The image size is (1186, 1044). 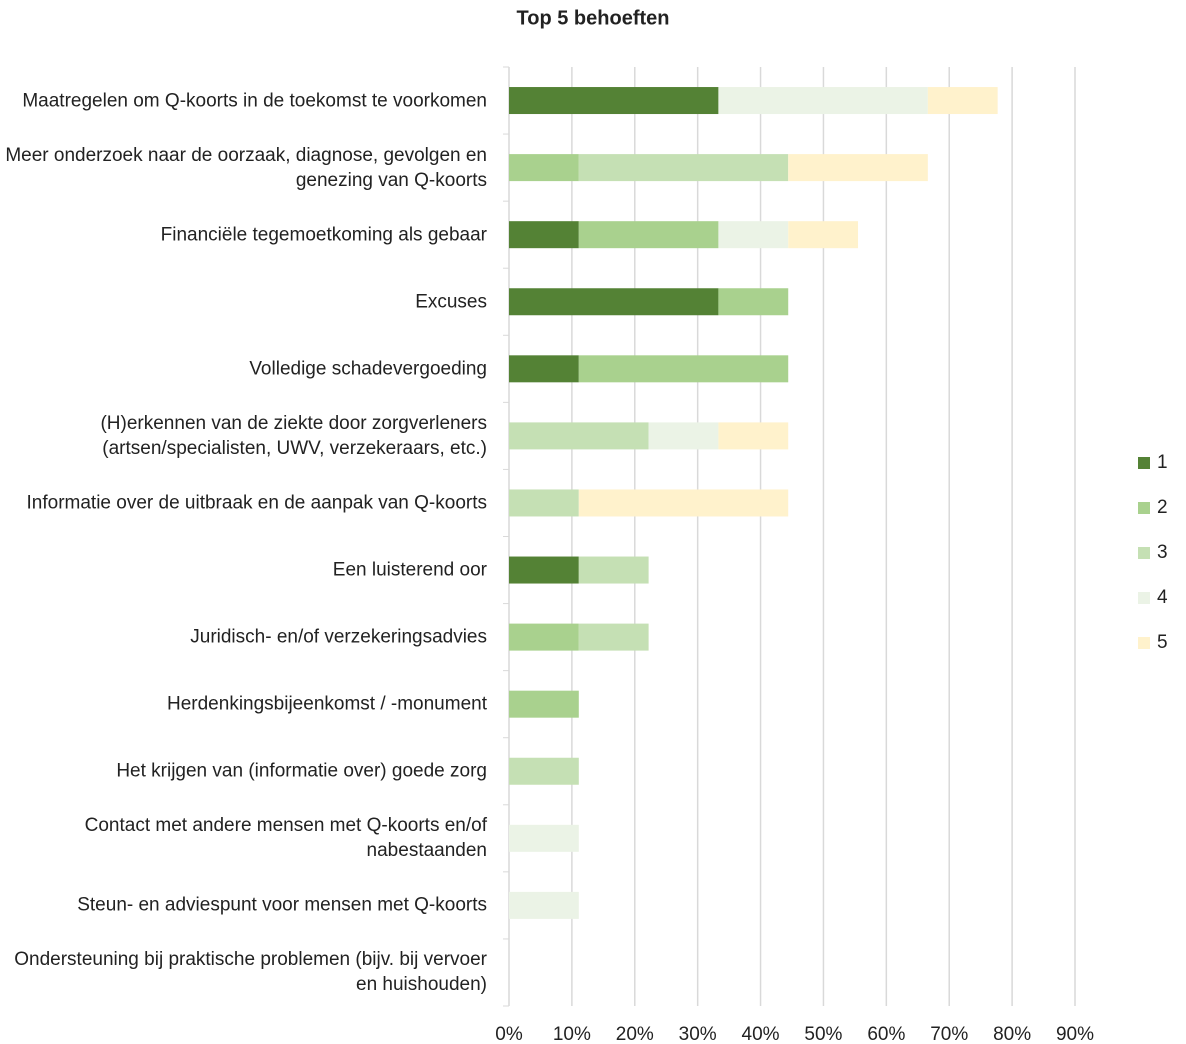 What do you see at coordinates (761, 1034) in the screenshot?
I see `x-tick-label: 40%` at bounding box center [761, 1034].